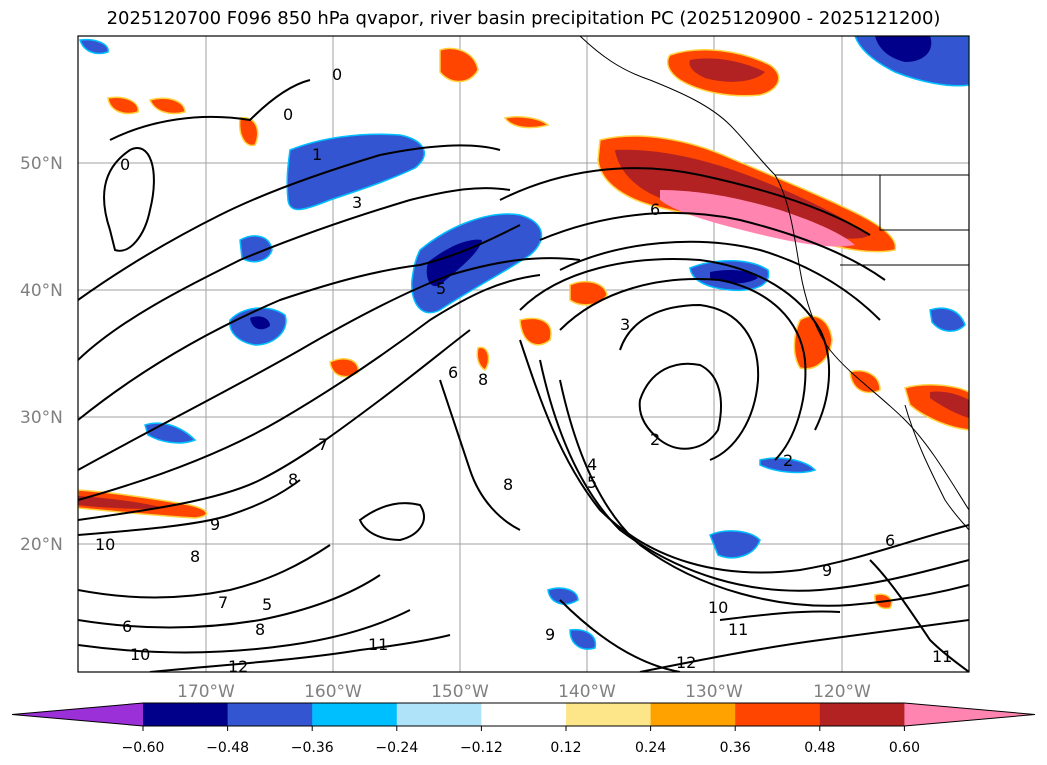 The image size is (1047, 765). I want to click on colorbar-tick-label: 0.24, so click(650, 748).